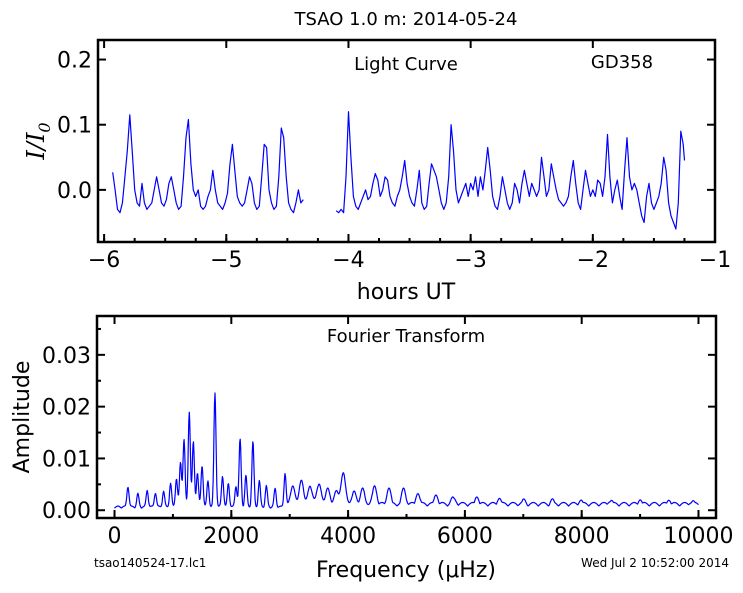 This screenshot has height=593, width=743. What do you see at coordinates (406, 570) in the screenshot?
I see `fourier-xlabel: Frequency (μHz)` at bounding box center [406, 570].